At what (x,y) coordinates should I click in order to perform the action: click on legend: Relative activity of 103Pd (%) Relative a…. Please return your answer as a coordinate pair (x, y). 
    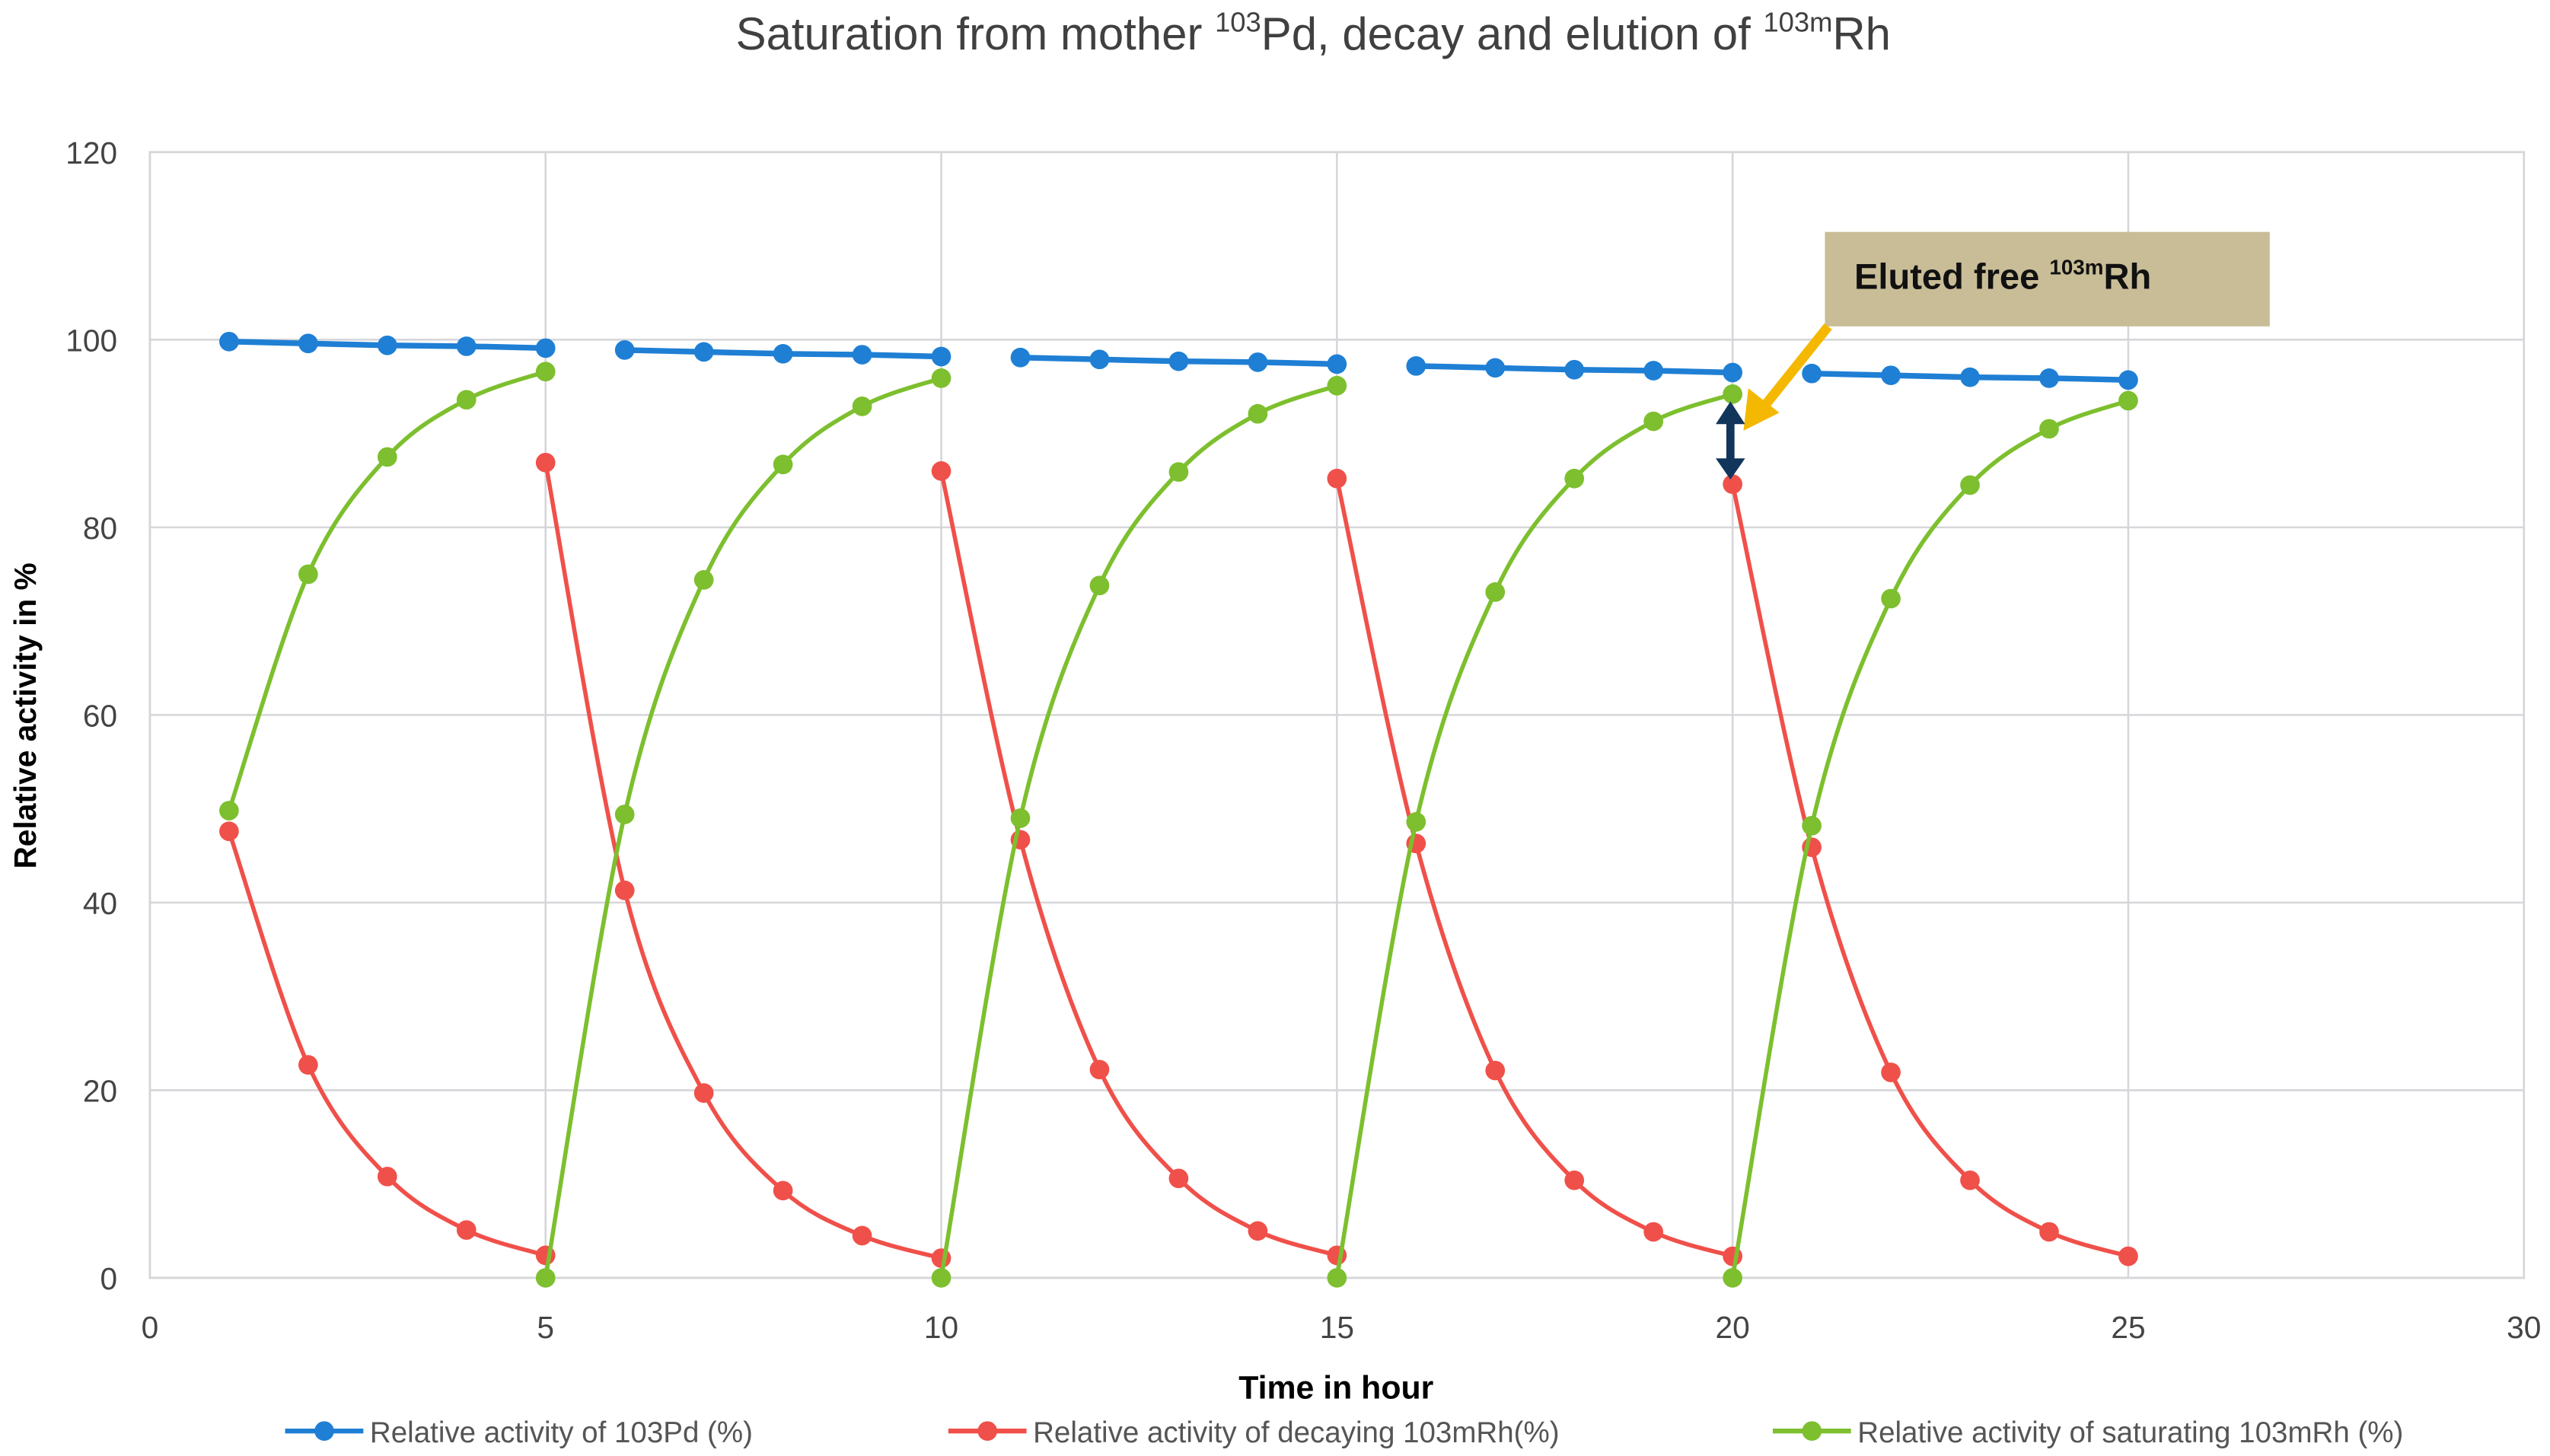
    Looking at the image, I should click on (1344, 1432).